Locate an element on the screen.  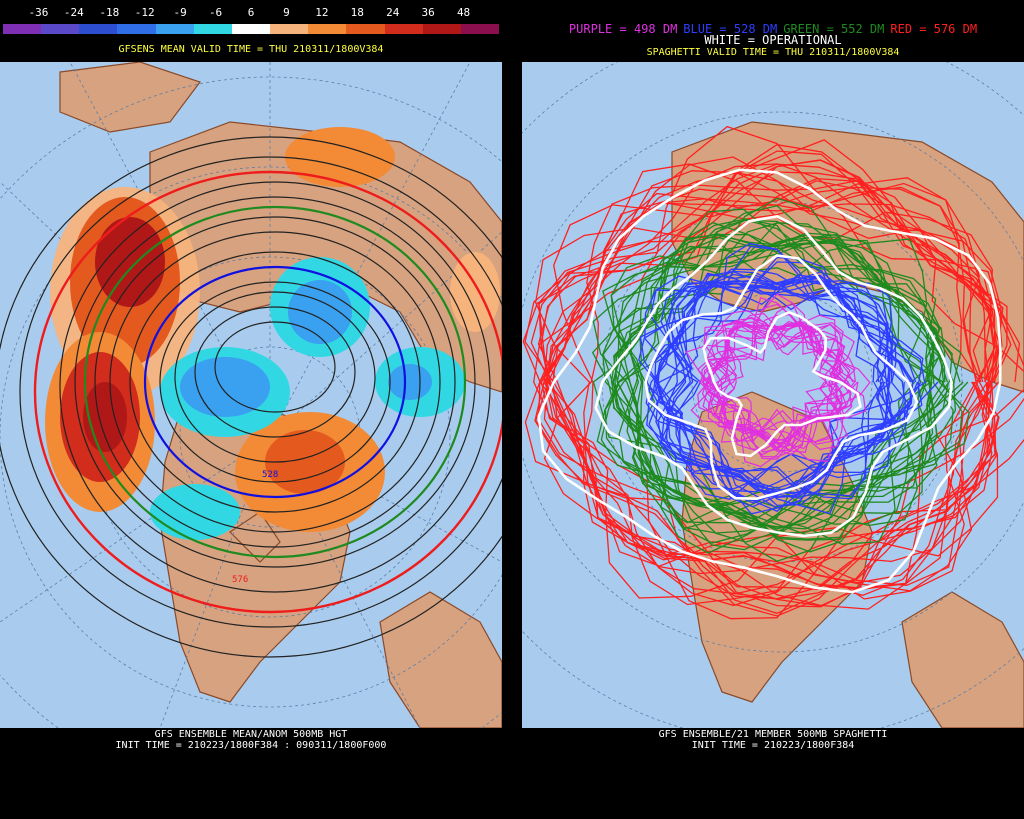
legend-tick-label: 9 is located at coordinates (286, 12).